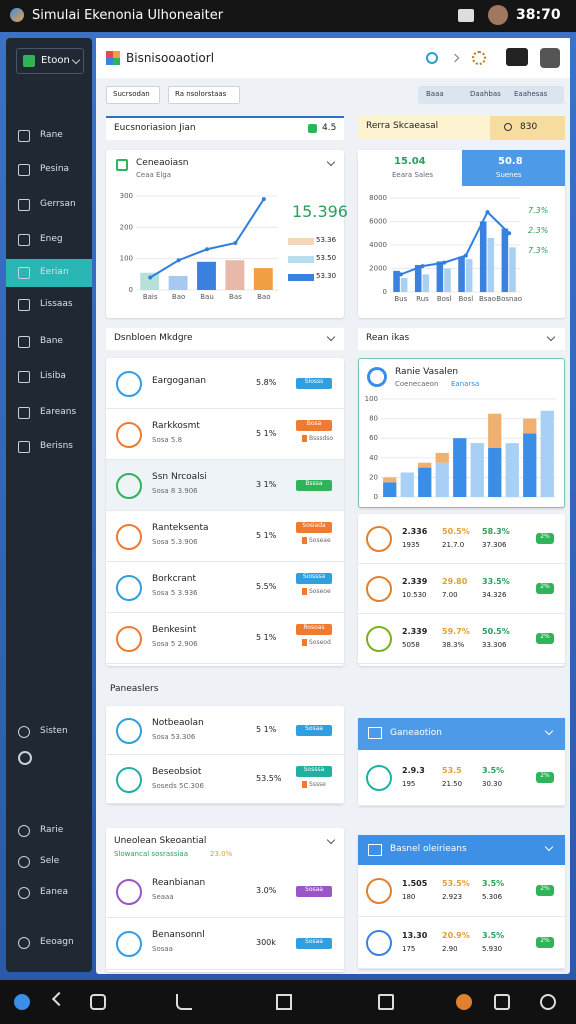 The height and width of the screenshot is (1024, 576). What do you see at coordinates (49, 342) in the screenshot?
I see `nav-item: Bane` at bounding box center [49, 342].